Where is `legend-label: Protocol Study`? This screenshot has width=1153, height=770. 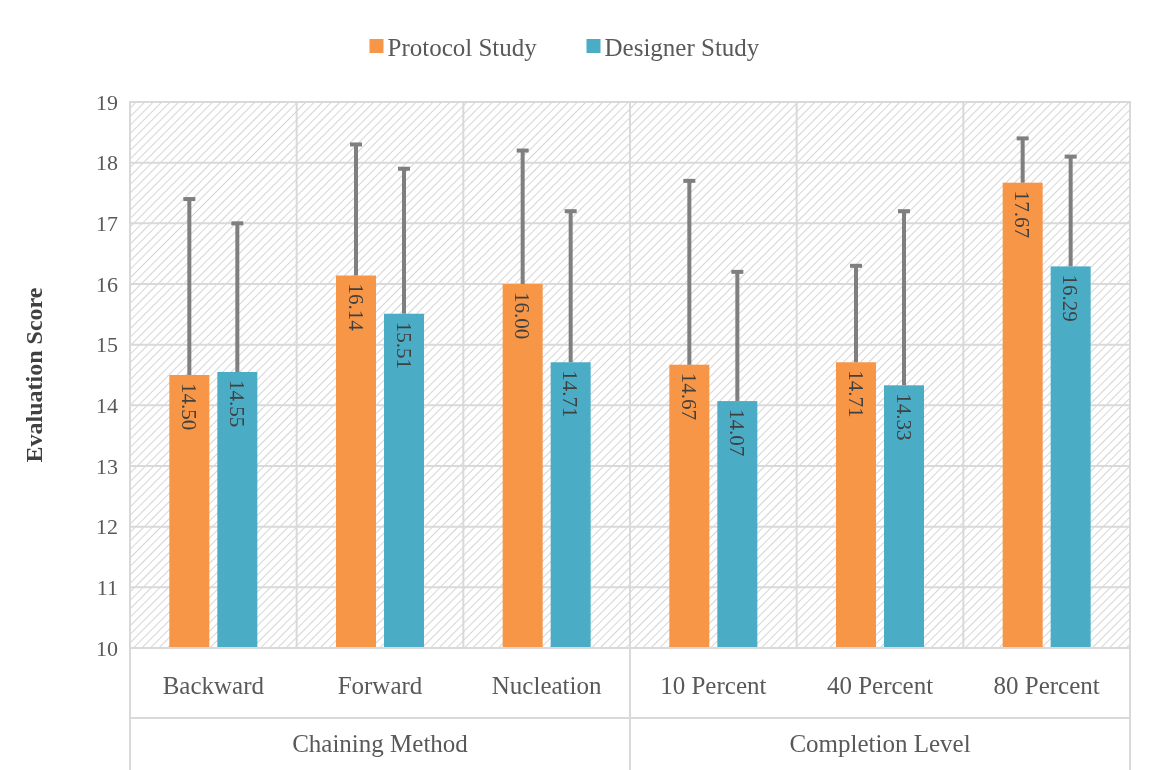
legend-label: Protocol Study is located at coordinates (462, 47).